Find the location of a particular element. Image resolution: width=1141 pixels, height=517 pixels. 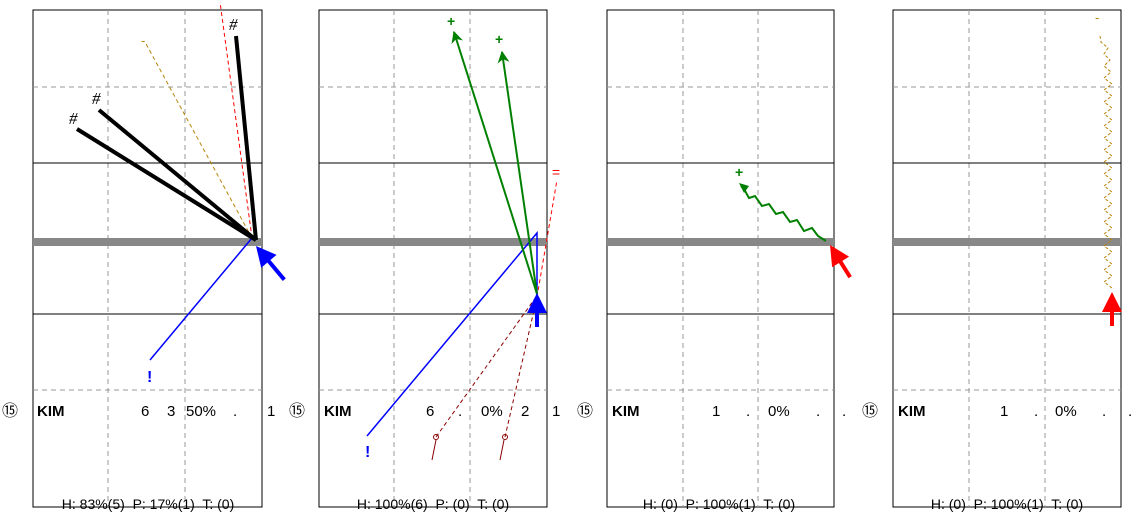

error-marker: = is located at coordinates (556, 172).